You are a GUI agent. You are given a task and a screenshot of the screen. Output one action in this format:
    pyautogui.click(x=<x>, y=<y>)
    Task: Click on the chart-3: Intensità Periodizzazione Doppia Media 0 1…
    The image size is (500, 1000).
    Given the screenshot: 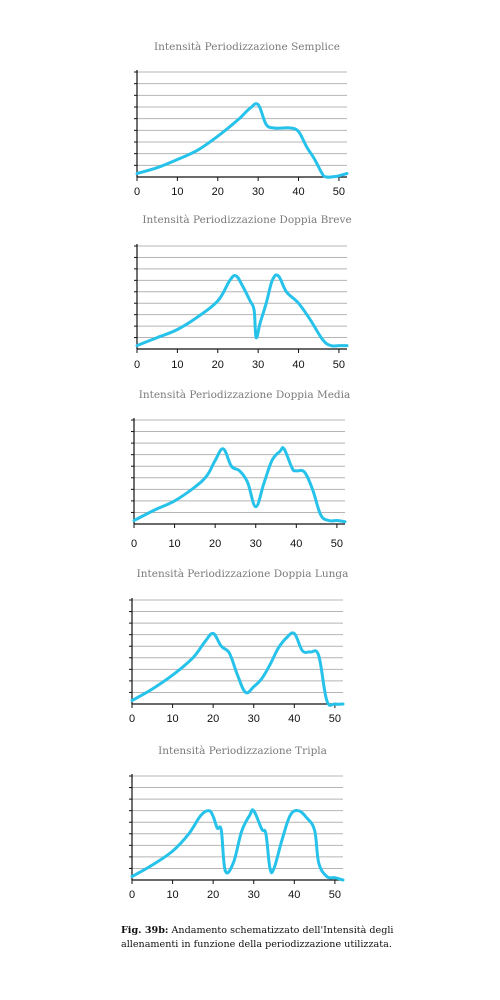 What is the action you would take?
    pyautogui.click(x=240, y=469)
    